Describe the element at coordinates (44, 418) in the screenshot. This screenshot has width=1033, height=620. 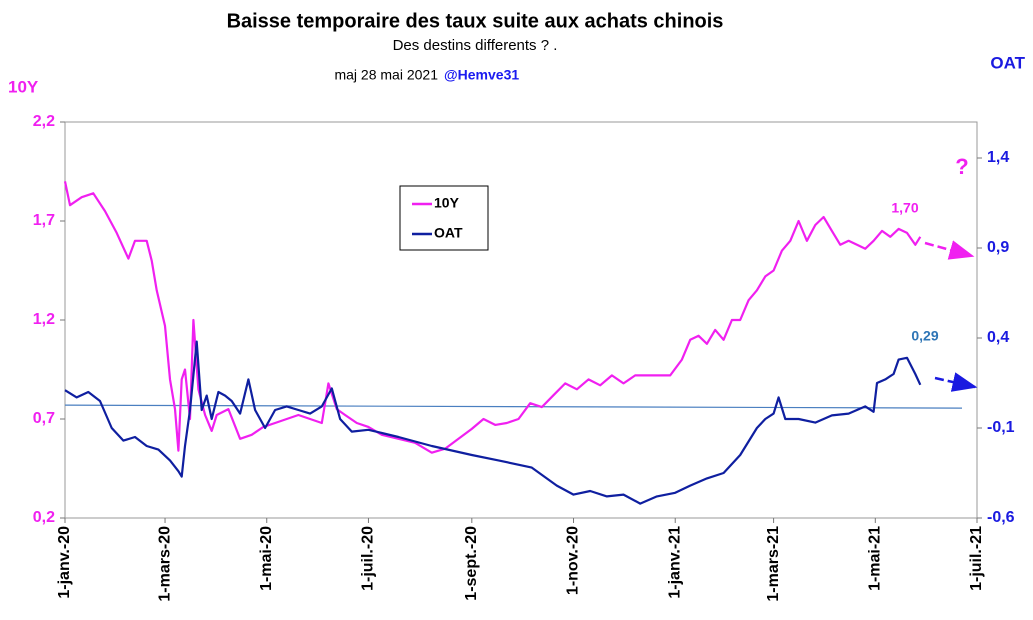
I see `y-tick-label: 0,7` at that location.